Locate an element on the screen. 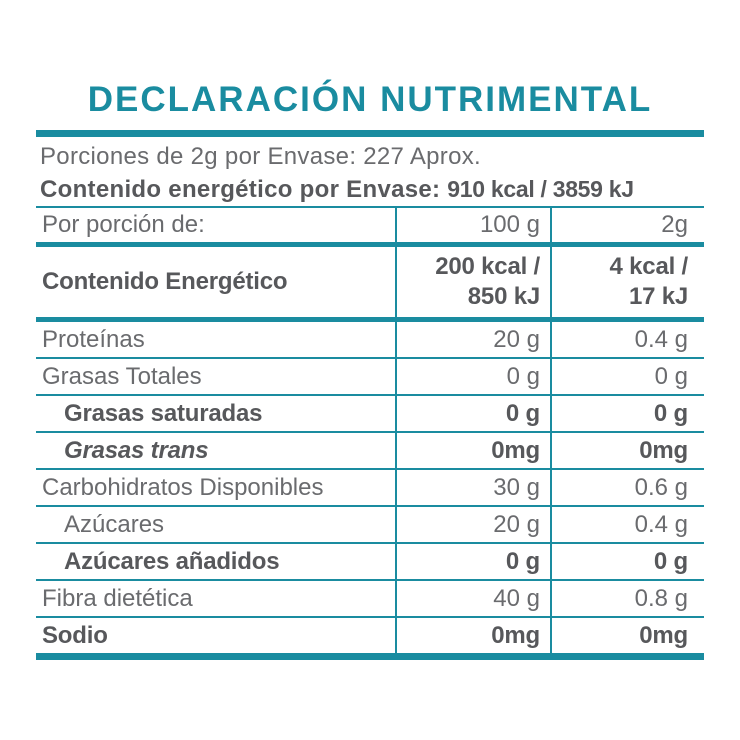 The height and width of the screenshot is (740, 740). table-row-carbohidratos: Carbohidratos Disponibles 30 g 0.6 g is located at coordinates (370, 486).